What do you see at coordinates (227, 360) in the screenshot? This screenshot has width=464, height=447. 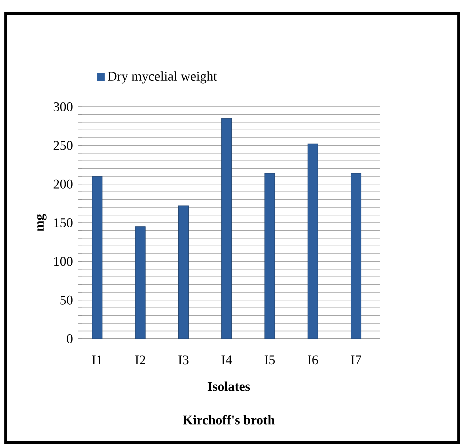 I see `x-tick-label: I4` at bounding box center [227, 360].